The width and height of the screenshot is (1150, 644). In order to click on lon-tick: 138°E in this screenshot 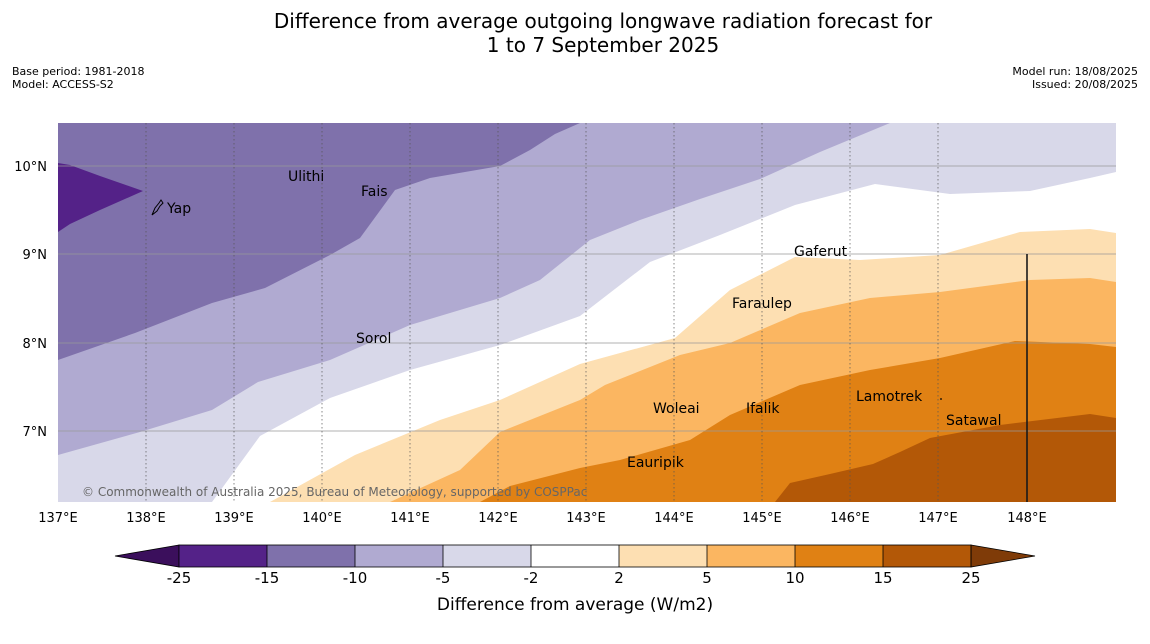, I will do `click(146, 518)`.